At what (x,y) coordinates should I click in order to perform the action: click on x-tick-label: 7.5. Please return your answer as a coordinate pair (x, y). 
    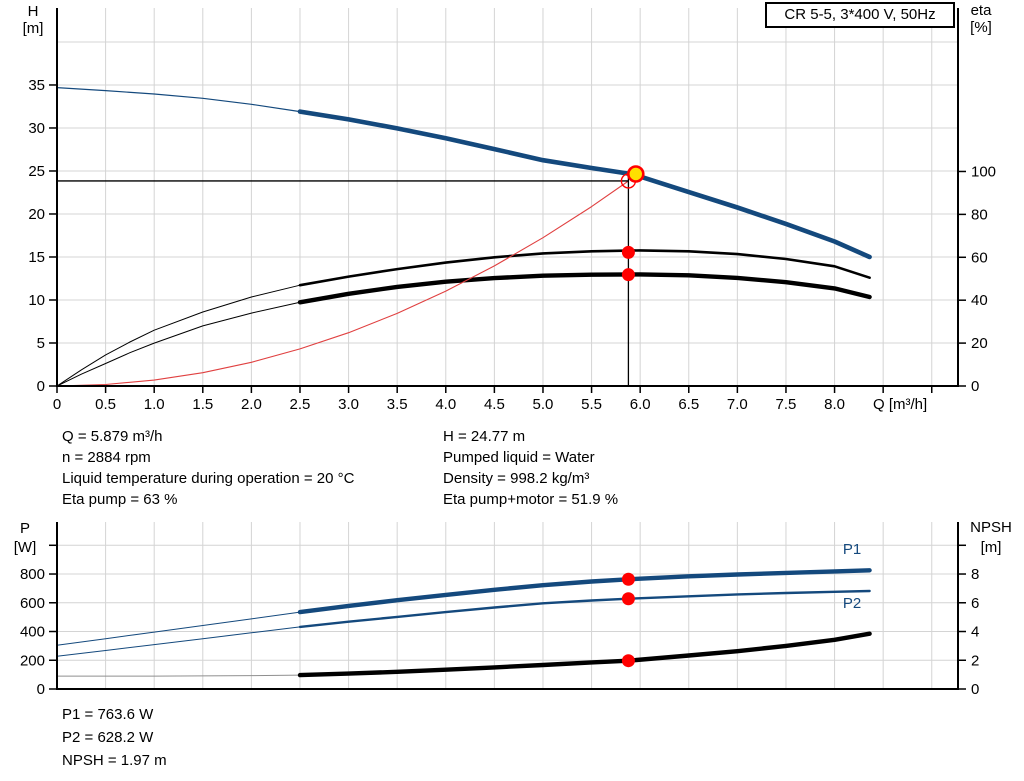
    Looking at the image, I should click on (786, 404).